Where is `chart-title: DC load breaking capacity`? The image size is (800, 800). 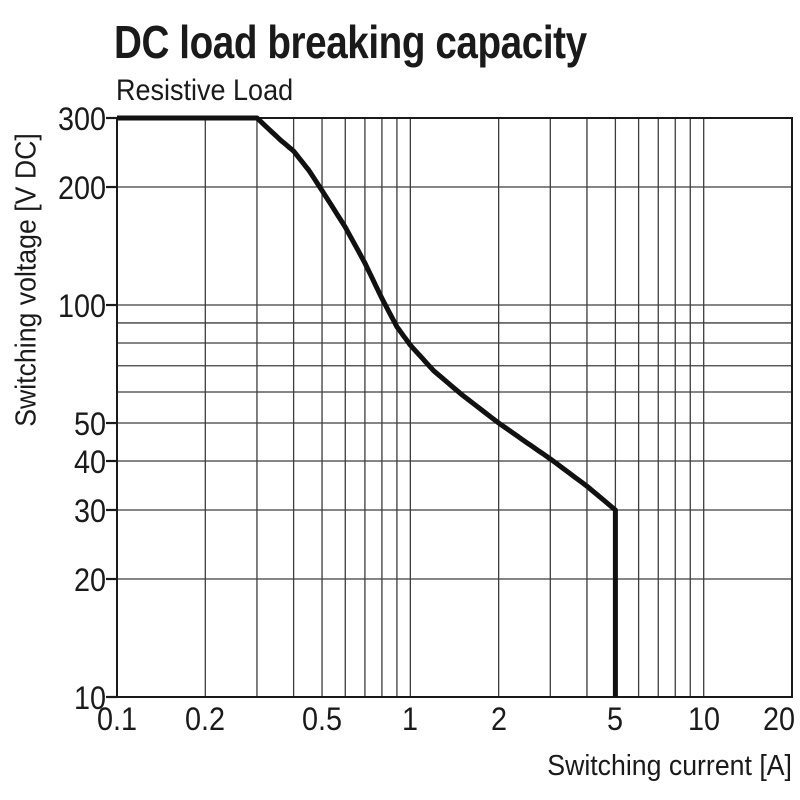 chart-title: DC load breaking capacity is located at coordinates (350, 42).